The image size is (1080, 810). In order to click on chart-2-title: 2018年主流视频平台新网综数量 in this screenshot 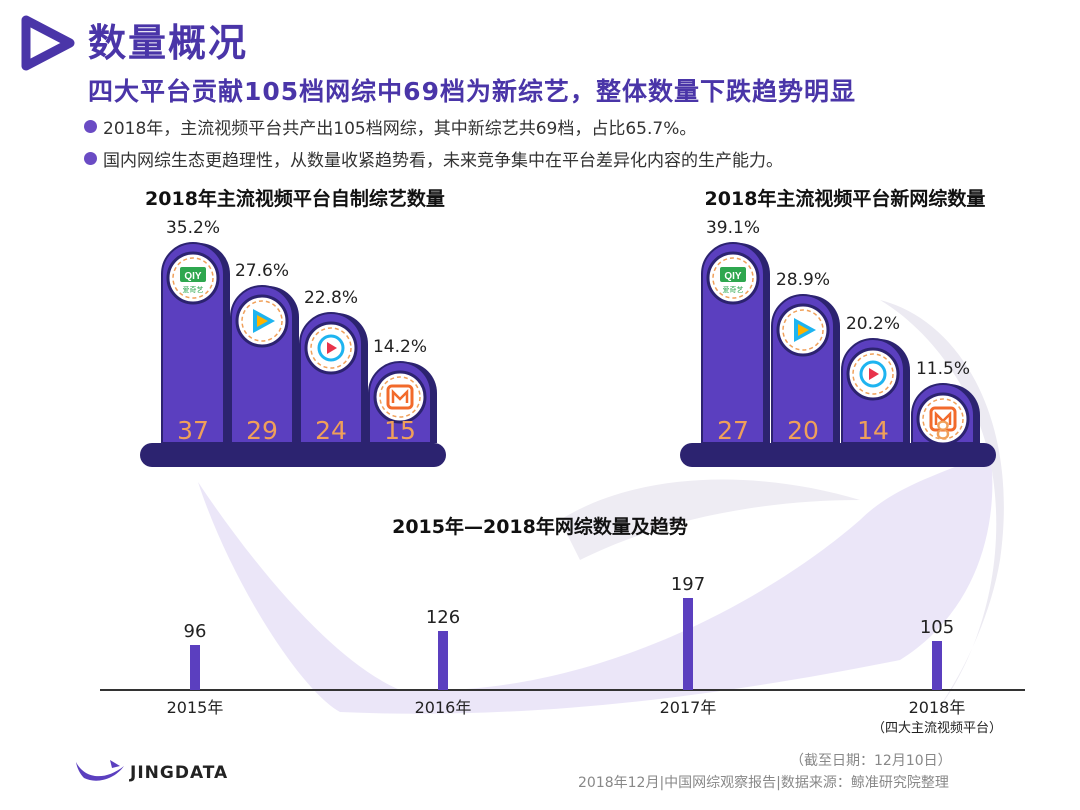, I will do `click(845, 199)`.